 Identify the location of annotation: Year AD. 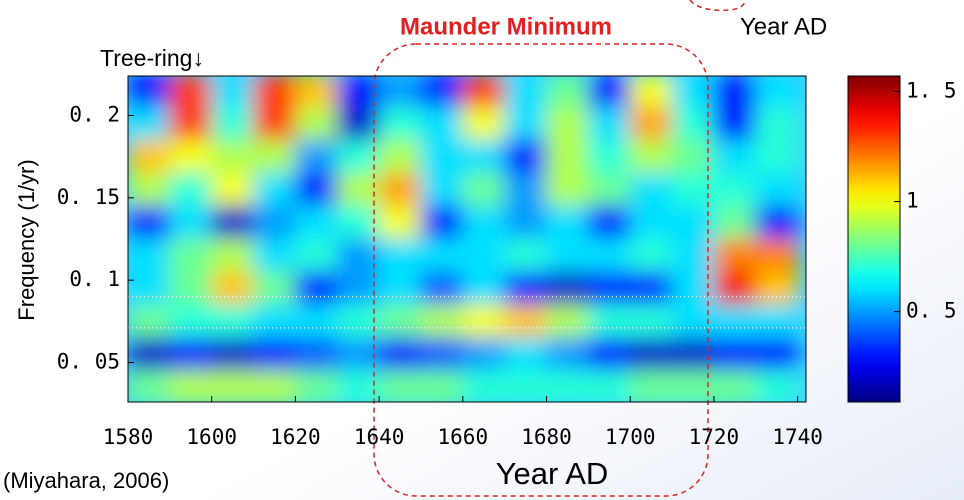
(783, 26).